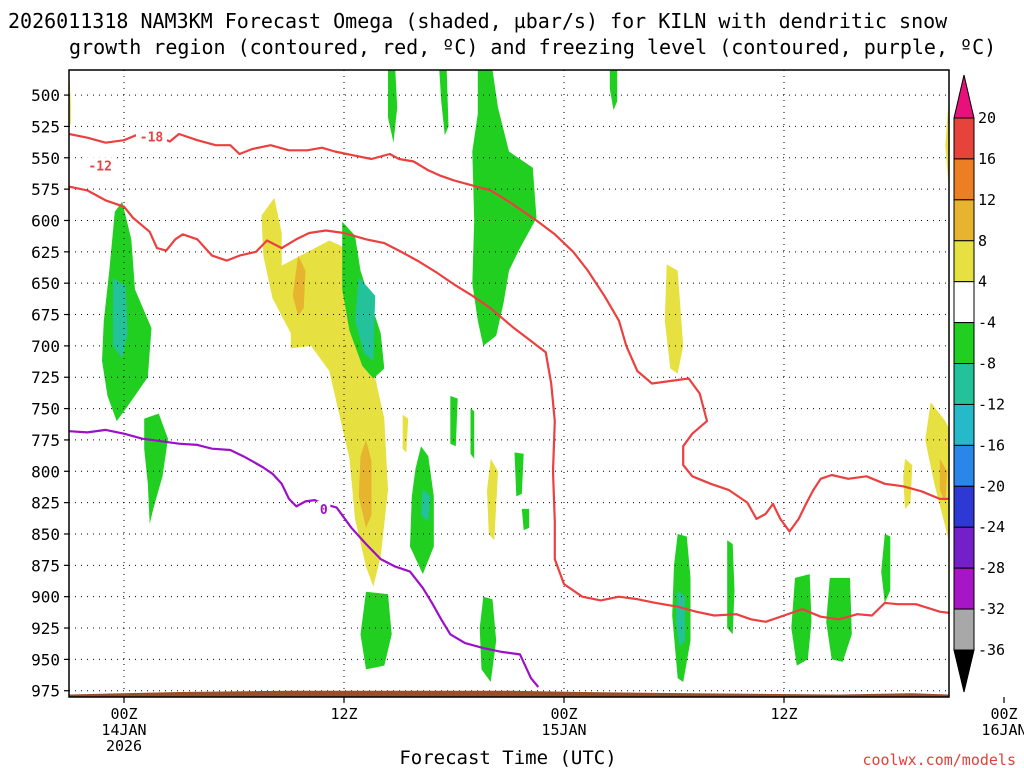  What do you see at coordinates (45, 597) in the screenshot?
I see `y-tick-label: 900` at bounding box center [45, 597].